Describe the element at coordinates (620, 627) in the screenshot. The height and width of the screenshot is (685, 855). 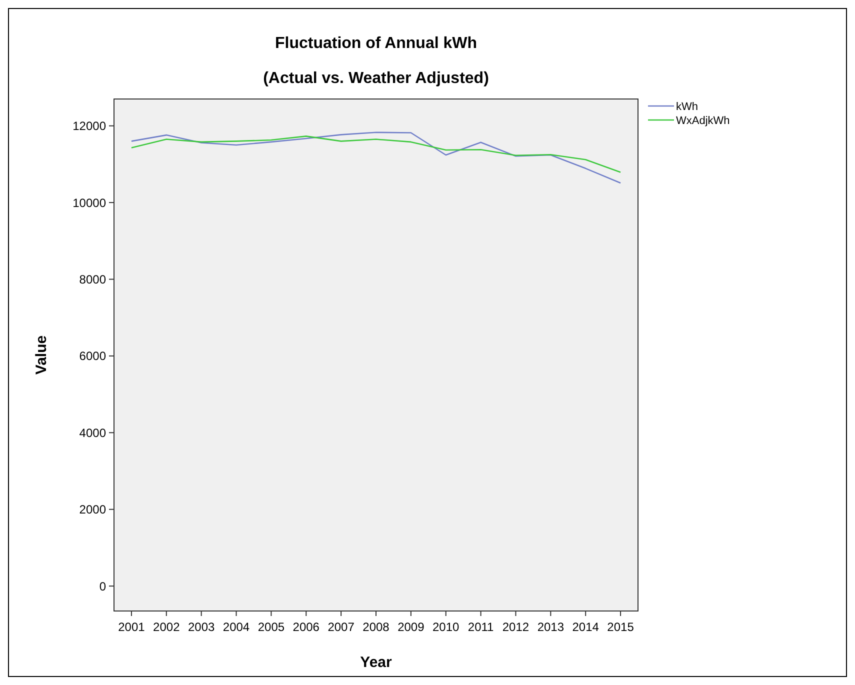
I see `x-tick-label: 2015` at that location.